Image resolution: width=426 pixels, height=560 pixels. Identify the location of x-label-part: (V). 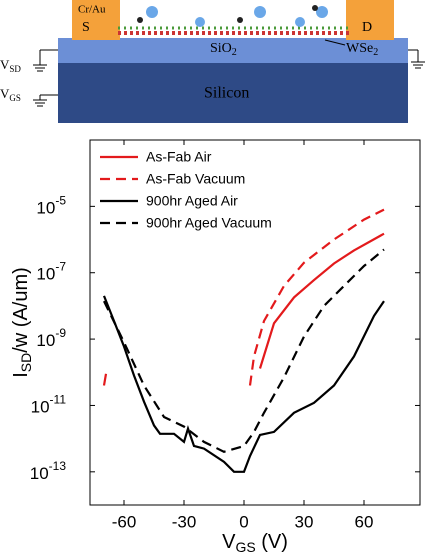
(272, 542).